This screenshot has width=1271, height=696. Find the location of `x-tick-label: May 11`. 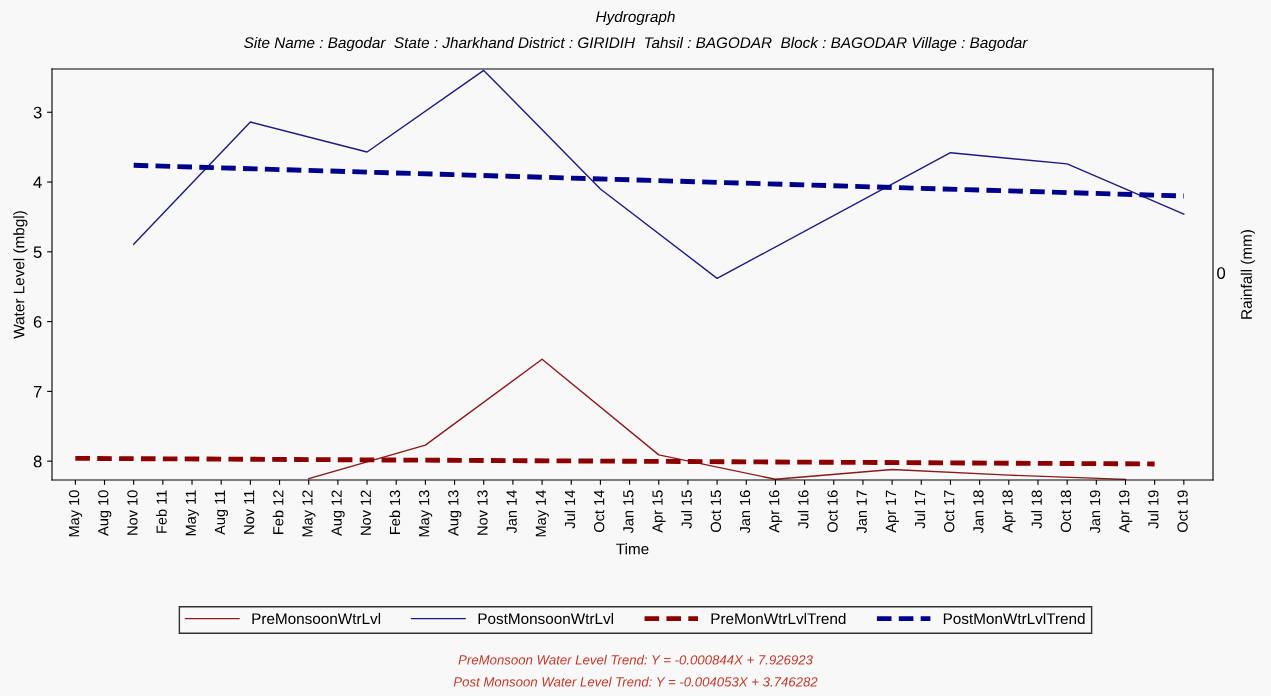

x-tick-label: May 11 is located at coordinates (192, 513).